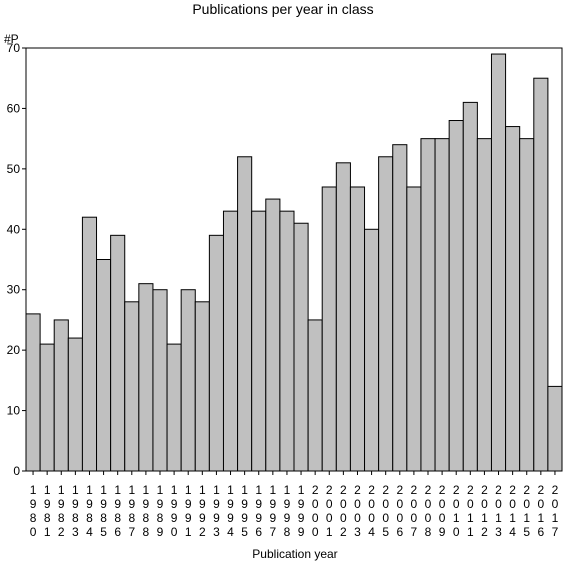 This screenshot has width=567, height=567. What do you see at coordinates (414, 329) in the screenshot?
I see `bar-2007` at bounding box center [414, 329].